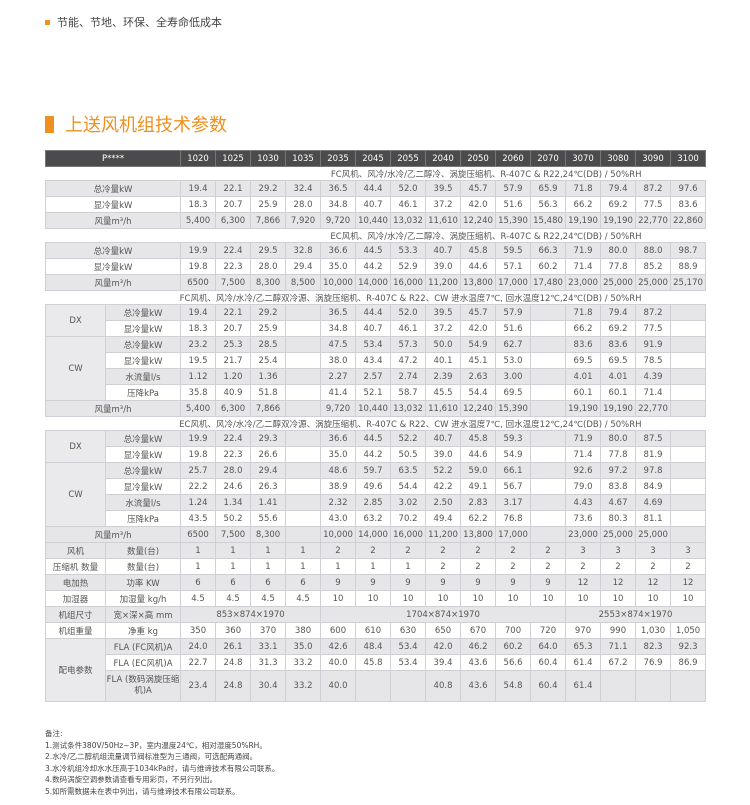 This screenshot has height=805, width=750. What do you see at coordinates (443, 534) in the screenshot?
I see `value-cell: 11,200` at bounding box center [443, 534].